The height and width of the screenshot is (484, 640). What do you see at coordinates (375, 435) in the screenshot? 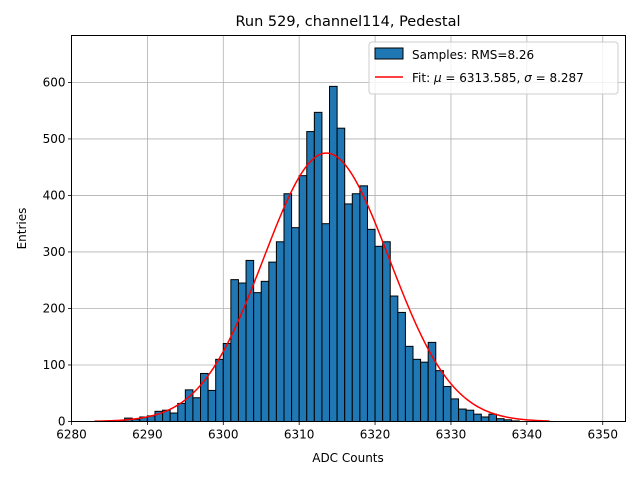
I see `x-tick-label: 6320` at bounding box center [375, 435].